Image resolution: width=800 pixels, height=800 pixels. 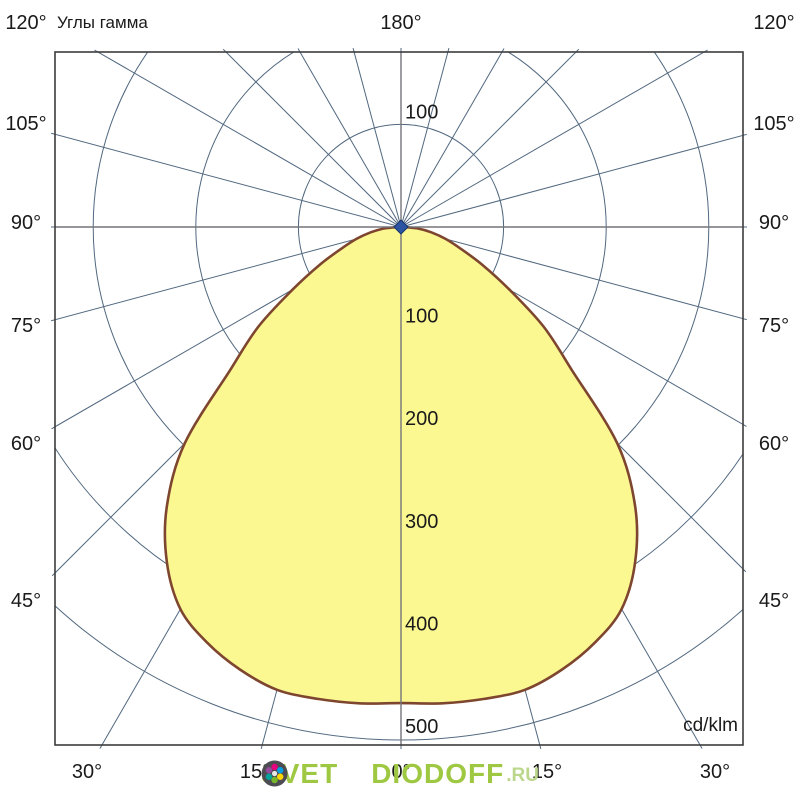 I want to click on ring-label-top: 100, so click(x=421, y=112).